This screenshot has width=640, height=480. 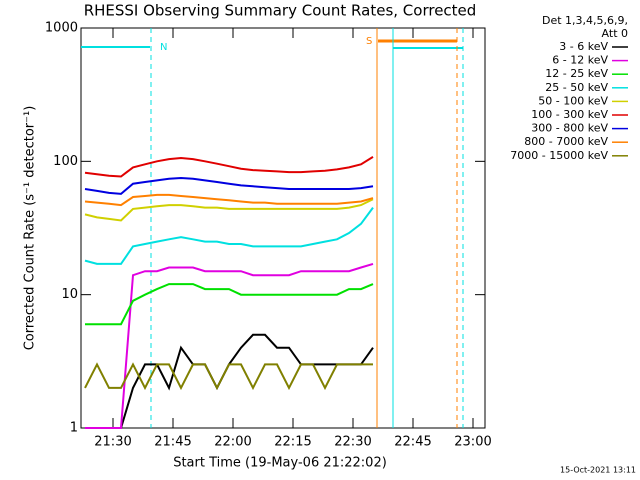 I want to click on x-tick-label: 22:00, so click(x=232, y=442).